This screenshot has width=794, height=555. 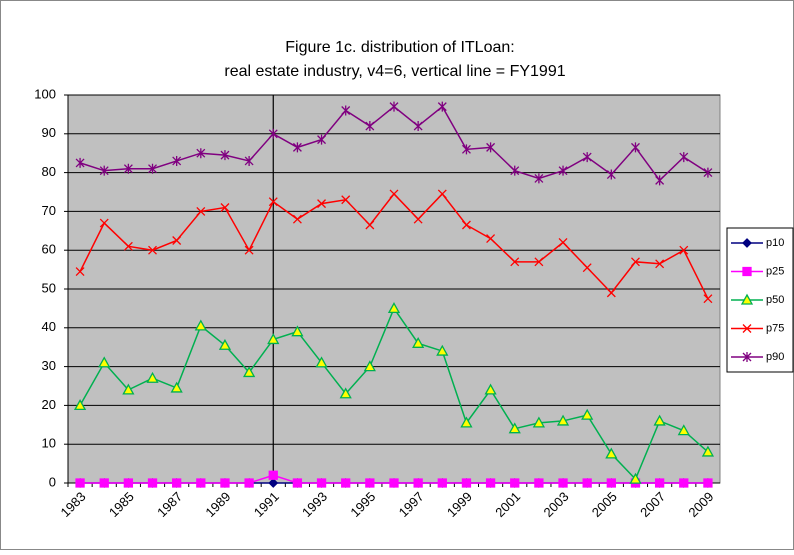 I want to click on y-tick-label: 20, so click(x=49, y=404).